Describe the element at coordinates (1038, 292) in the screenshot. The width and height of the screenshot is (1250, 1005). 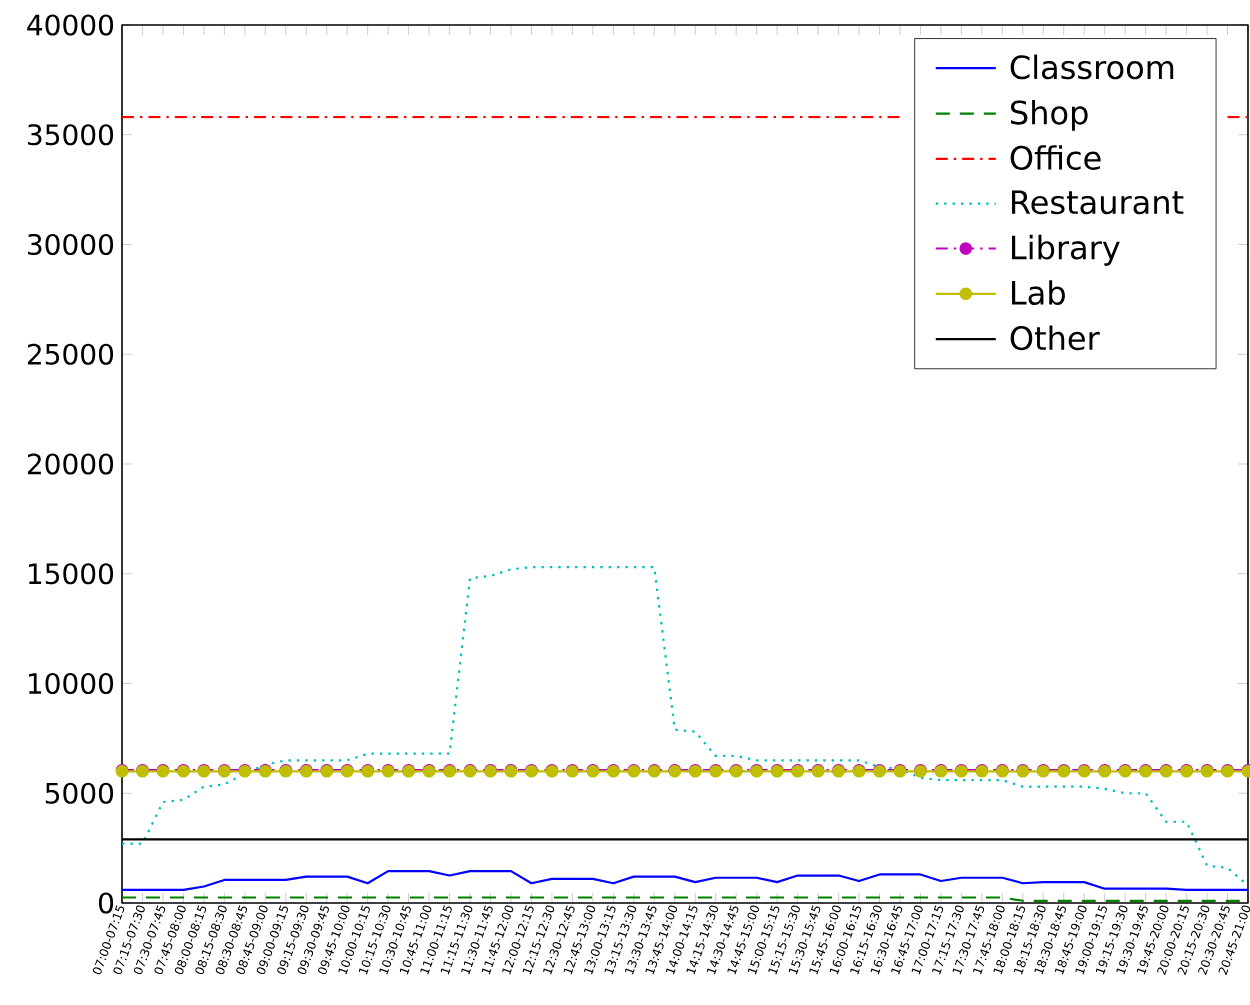
I see `legend-label: Lab` at that location.